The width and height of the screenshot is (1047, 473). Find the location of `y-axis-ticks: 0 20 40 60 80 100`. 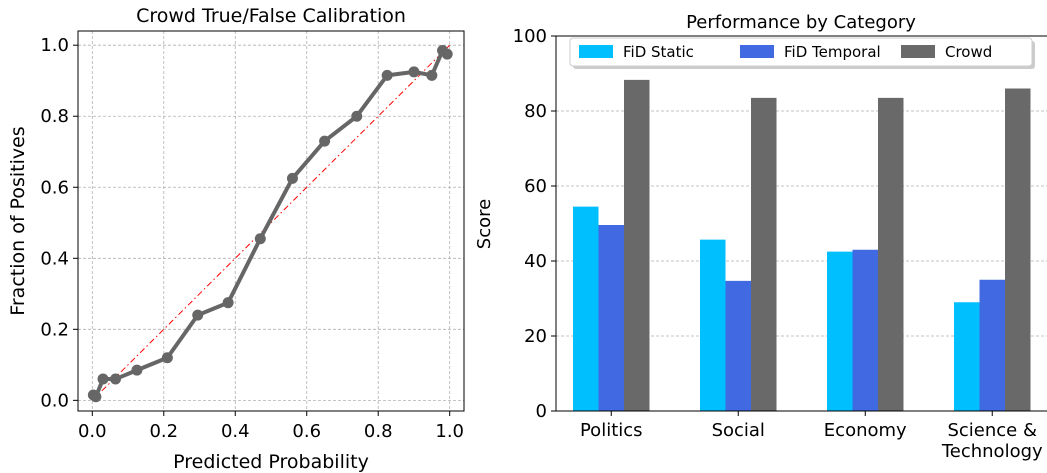

y-axis-ticks: 0 20 40 60 80 100 is located at coordinates (534, 224).